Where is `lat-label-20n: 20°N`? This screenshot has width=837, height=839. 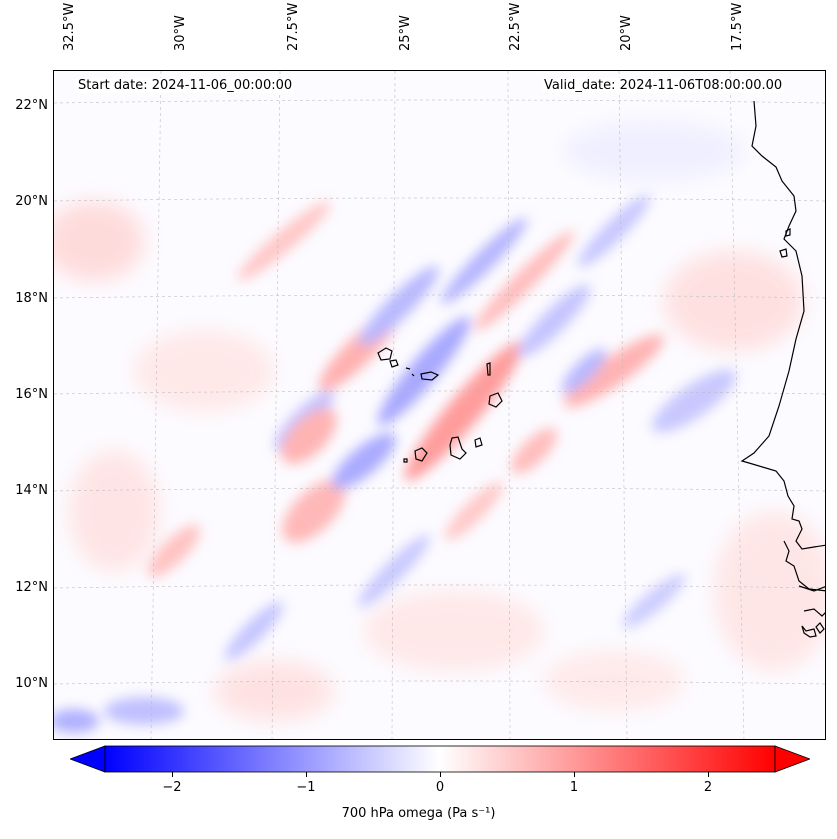
lat-label-20n: 20°N is located at coordinates (31, 201).